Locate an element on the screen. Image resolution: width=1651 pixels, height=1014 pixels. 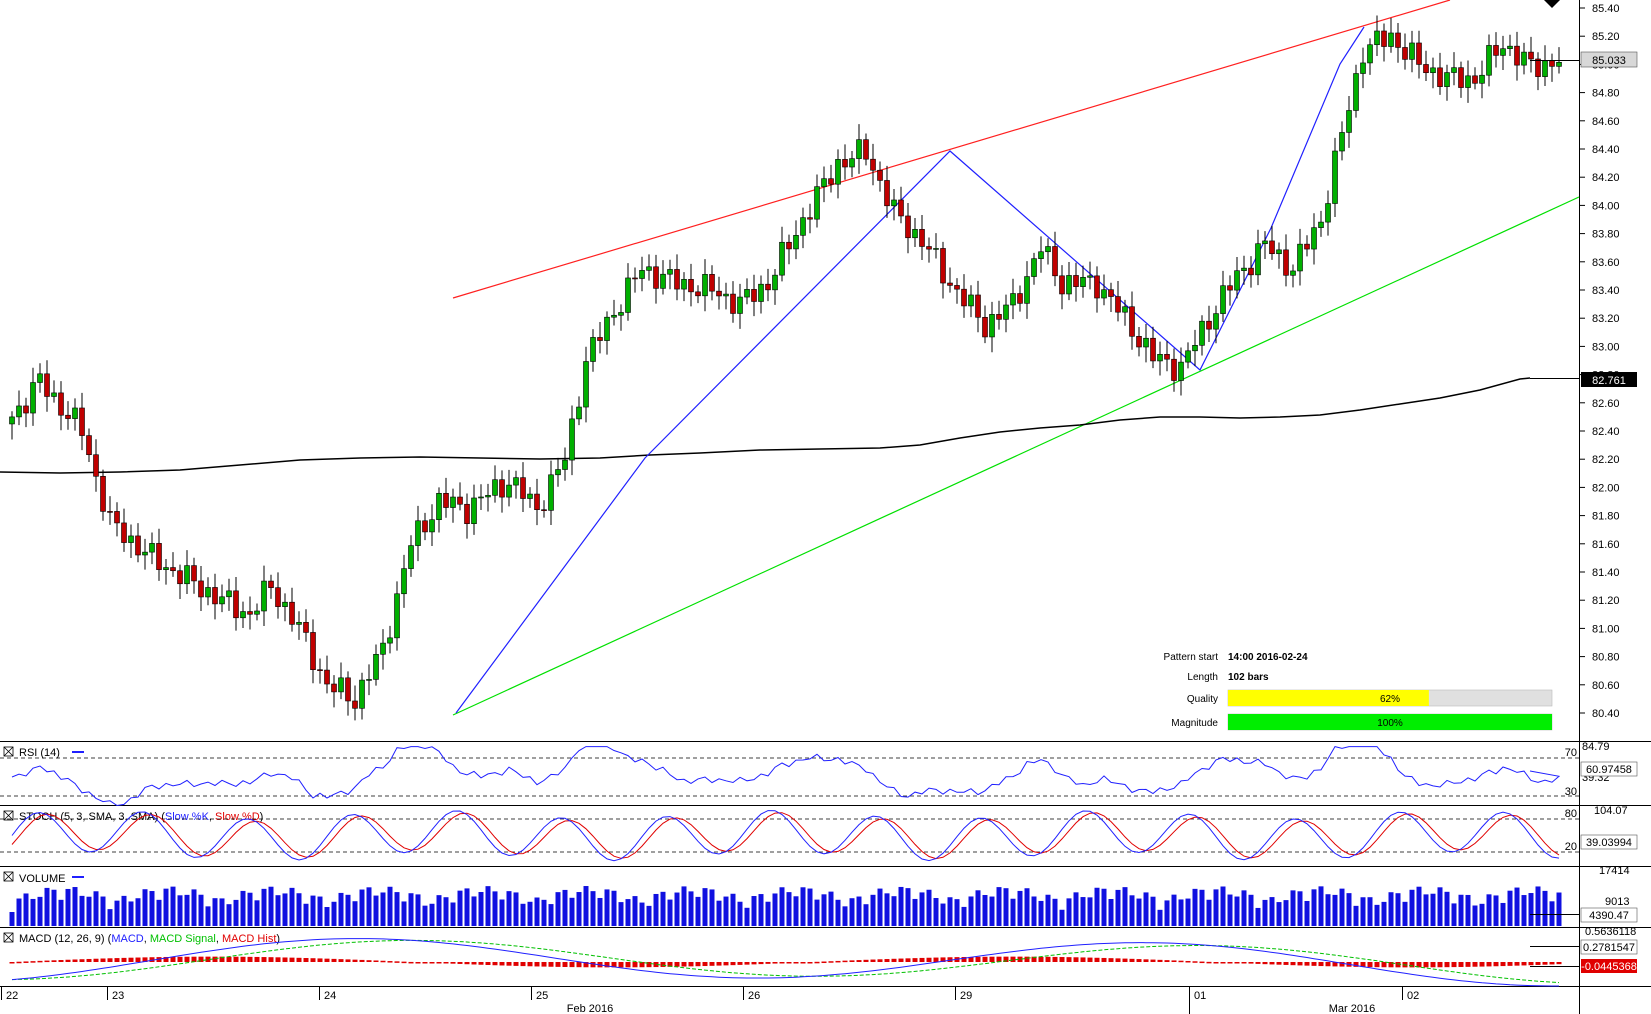
last-price-tag: 85.033 is located at coordinates (1609, 59).